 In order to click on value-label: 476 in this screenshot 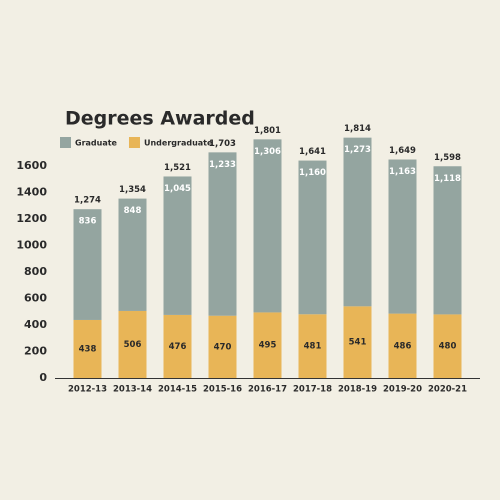, I will do `click(178, 347)`.